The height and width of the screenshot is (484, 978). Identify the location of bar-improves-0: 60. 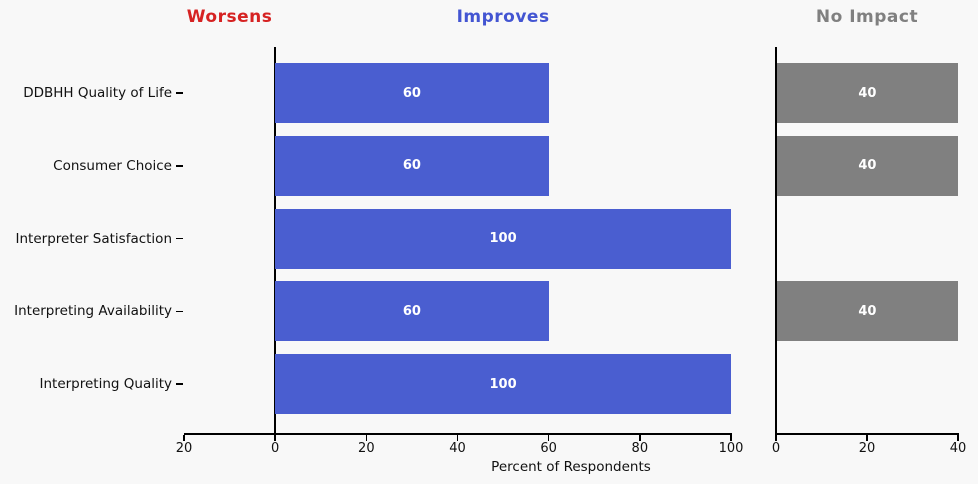
(412, 93).